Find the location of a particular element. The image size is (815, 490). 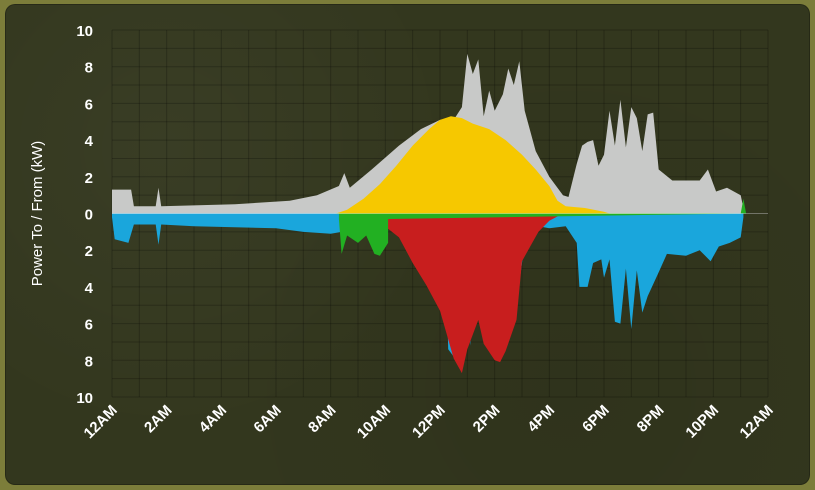

area-solar is located at coordinates (473, 165).